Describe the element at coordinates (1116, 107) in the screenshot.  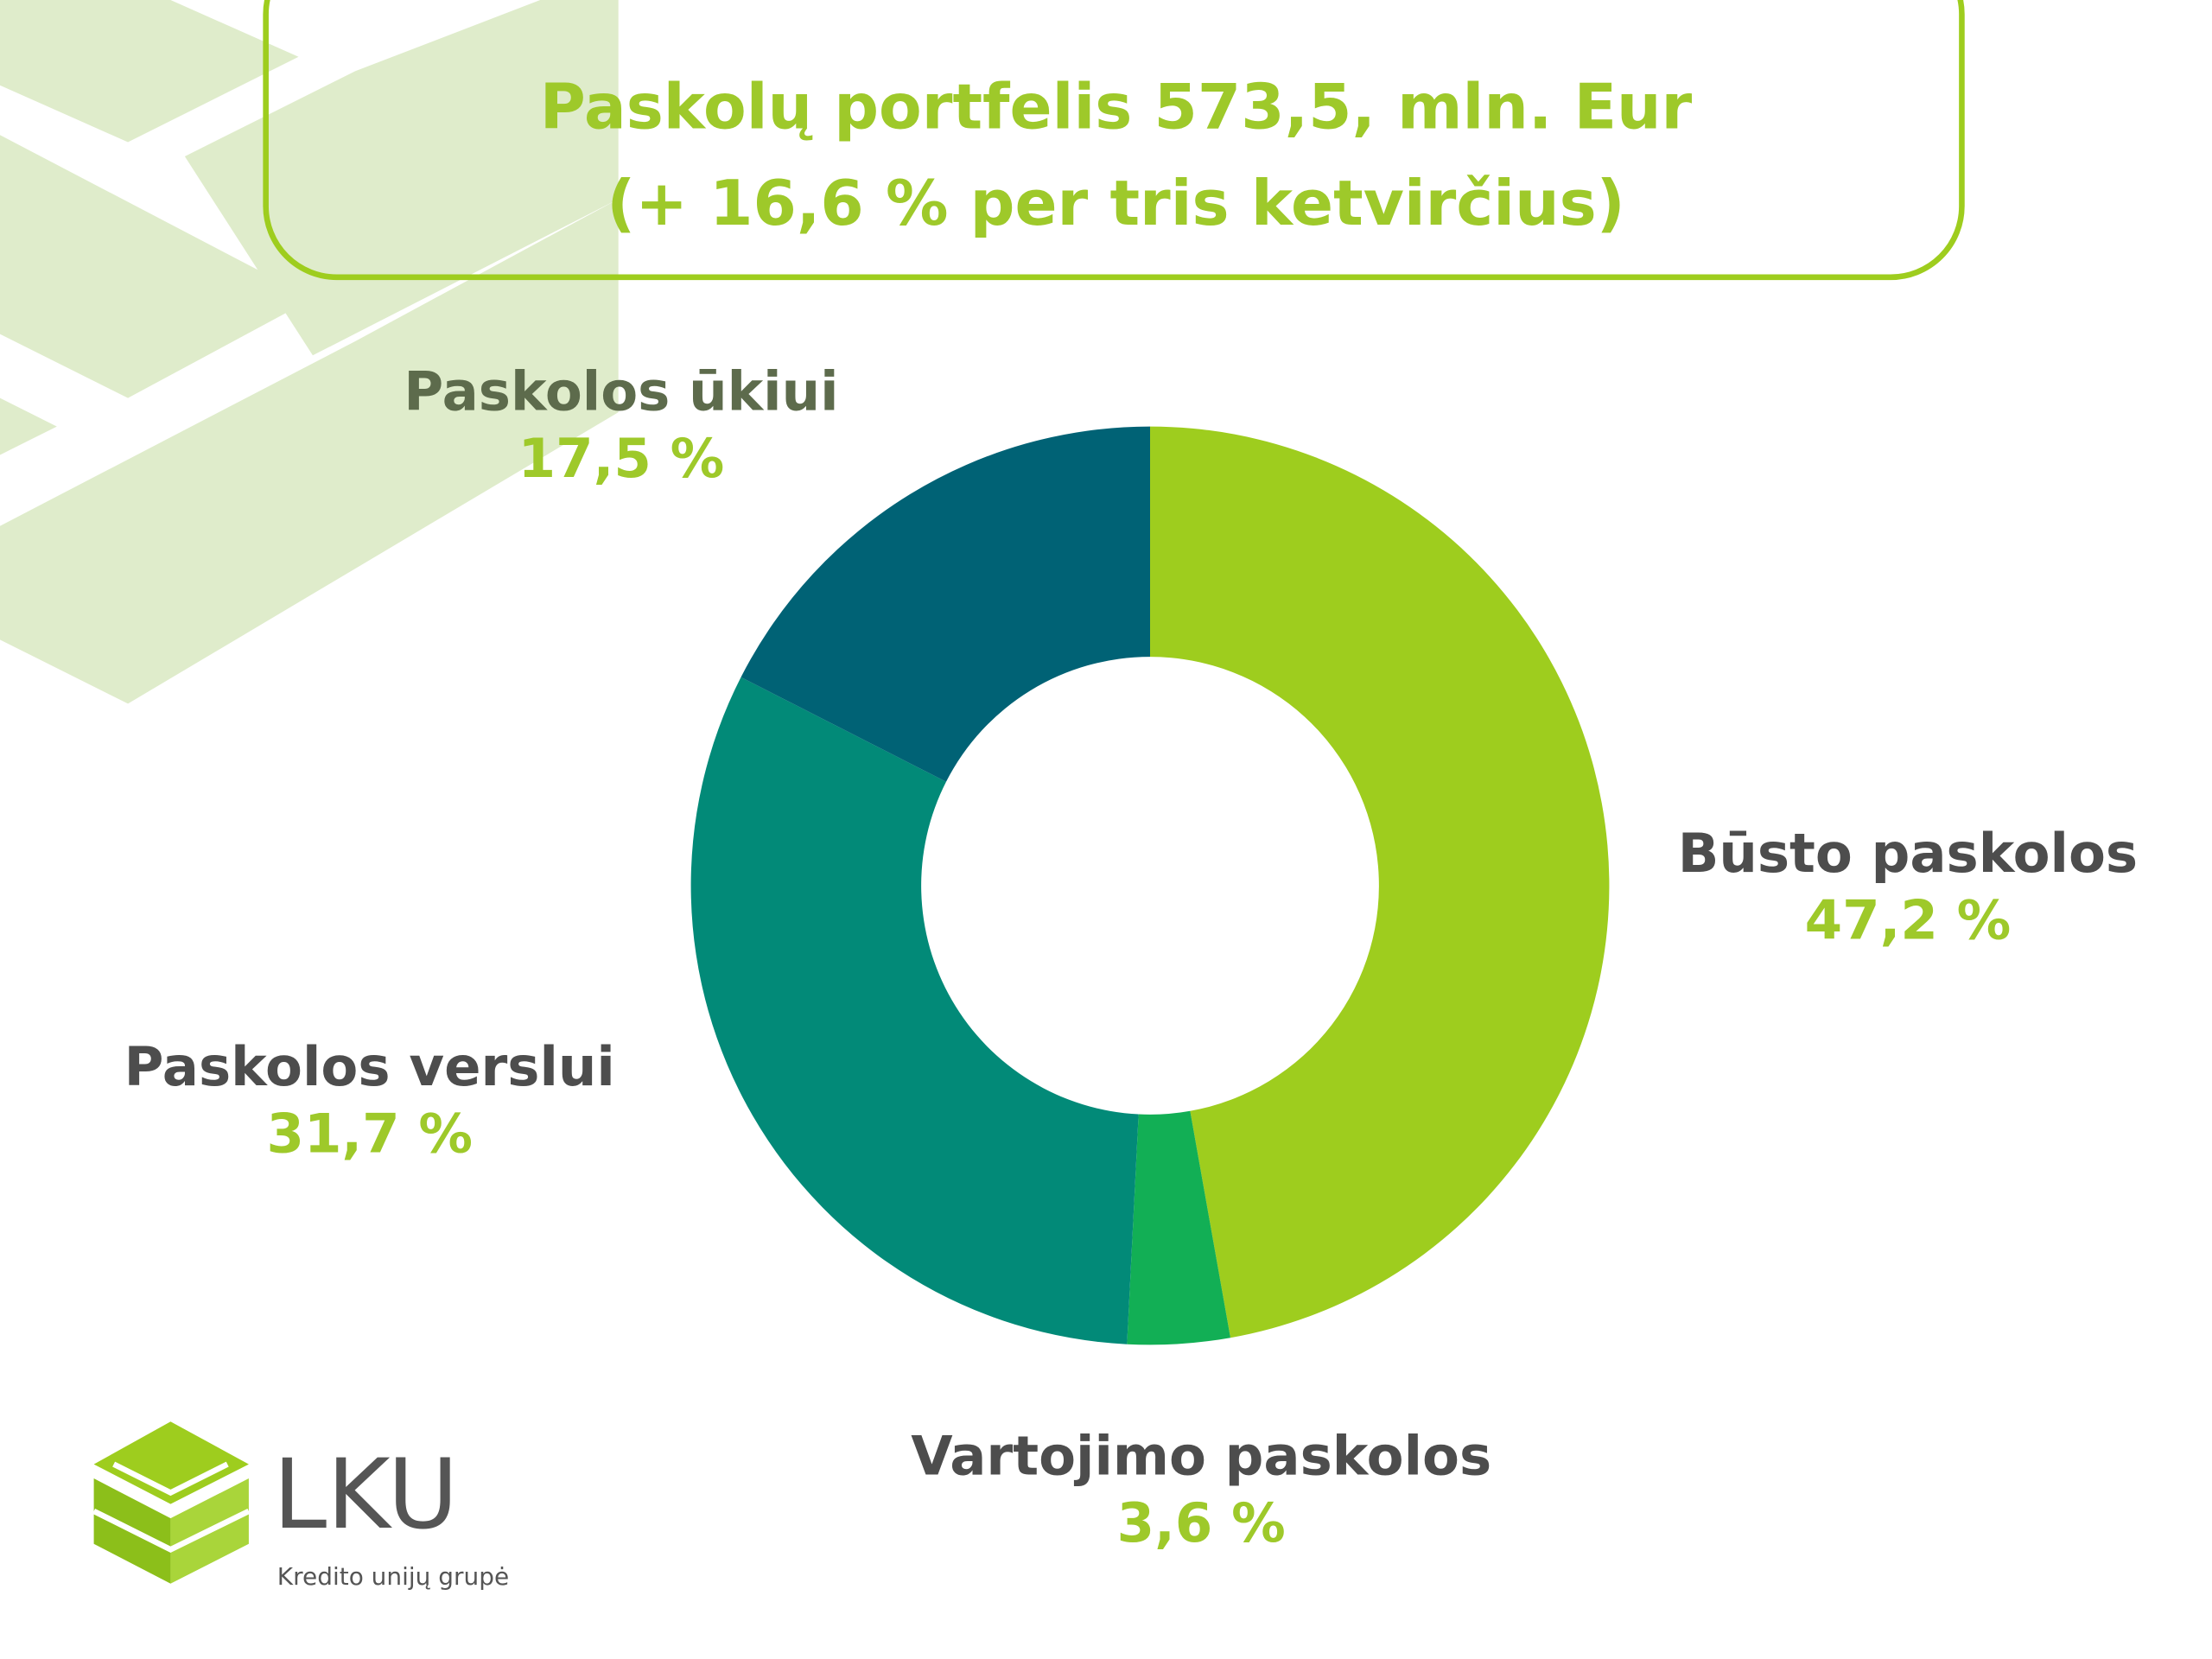
I see `chart-title: Paskolų portfelis 573,5, mln. Eur` at that location.